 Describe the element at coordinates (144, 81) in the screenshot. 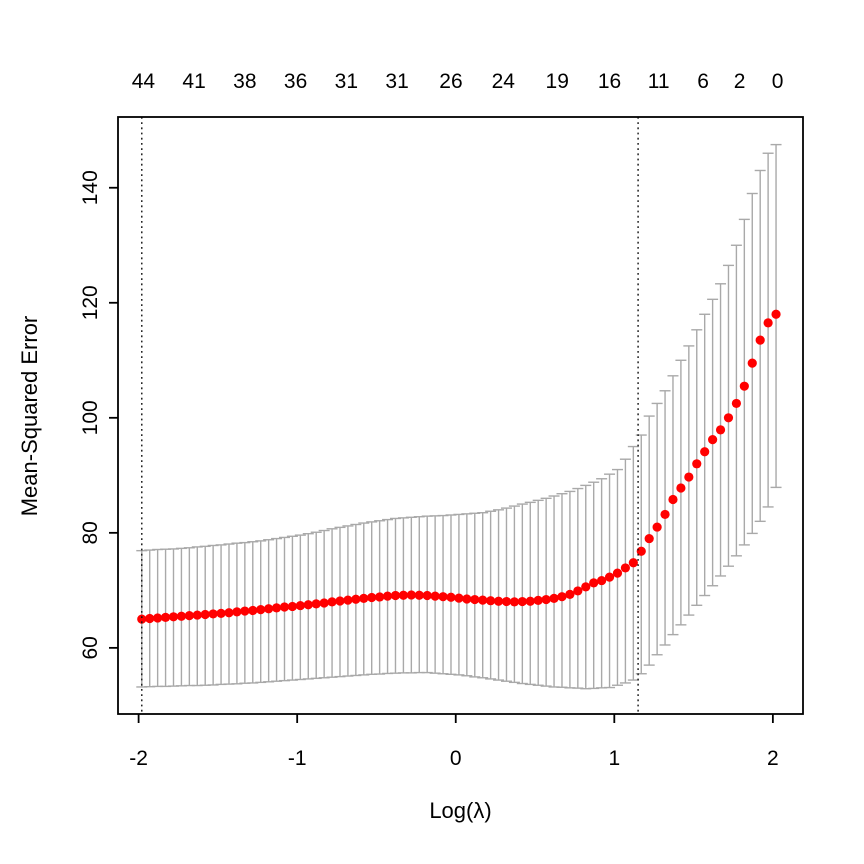

I see `top-axis-label: 44` at that location.